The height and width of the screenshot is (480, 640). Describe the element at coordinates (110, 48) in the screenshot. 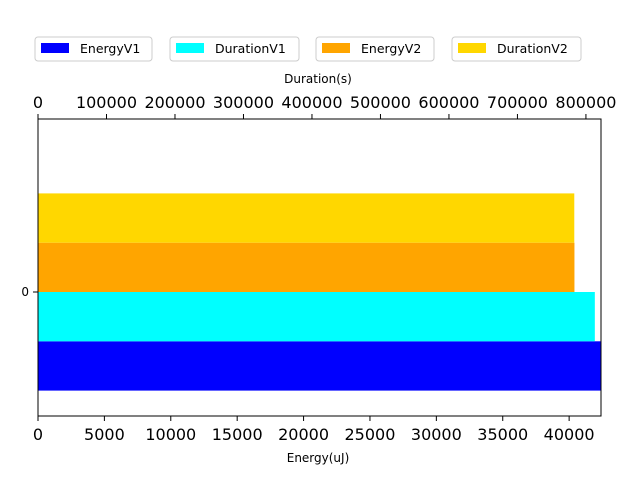

I see `legend-label: EnergyV1` at that location.